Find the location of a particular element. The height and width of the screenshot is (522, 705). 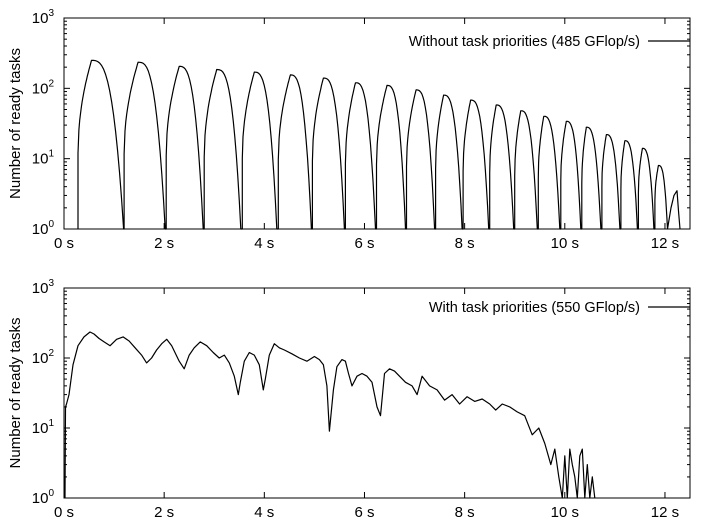

legend-label: With task priorities (550 GFlop/s) is located at coordinates (534, 308).